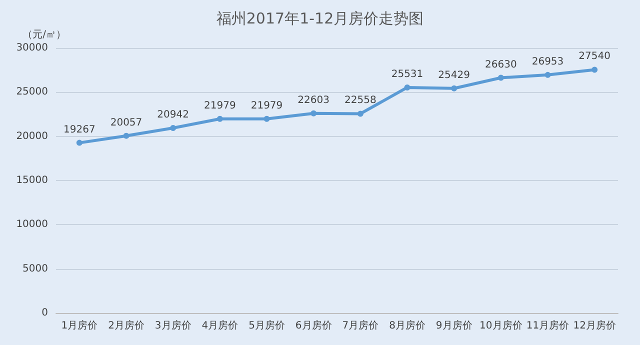 The height and width of the screenshot is (345, 640). I want to click on y-tick-label: 5000, so click(35, 268).